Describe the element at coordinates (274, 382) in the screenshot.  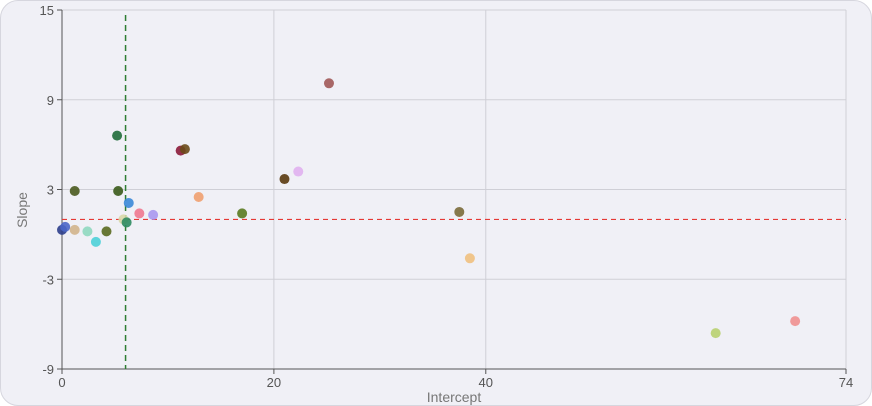
I see `x-tick-label: 20` at that location.